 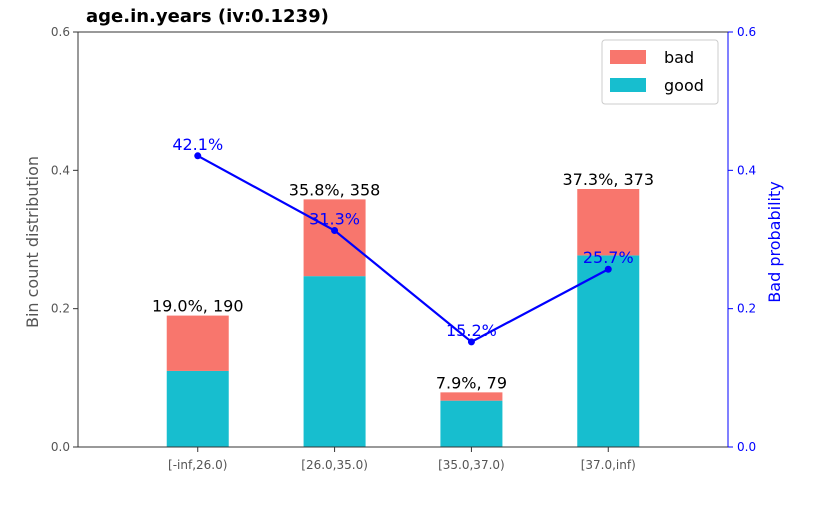 What do you see at coordinates (334, 219) in the screenshot?
I see `probability-label-1: 31.3%` at bounding box center [334, 219].